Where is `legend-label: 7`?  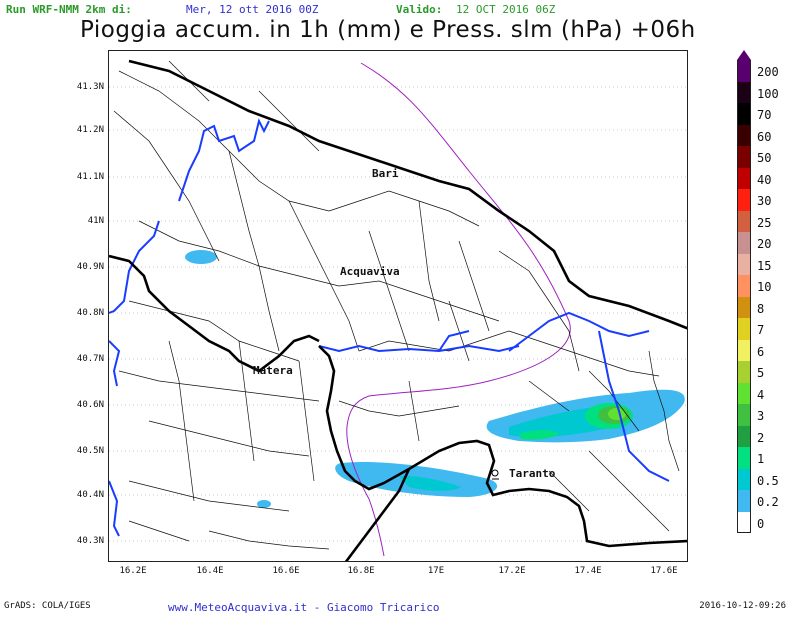
legend-label: 7 is located at coordinates (761, 330).